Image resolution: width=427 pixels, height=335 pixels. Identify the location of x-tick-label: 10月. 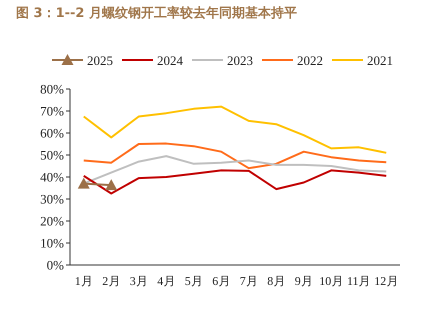
(331, 281).